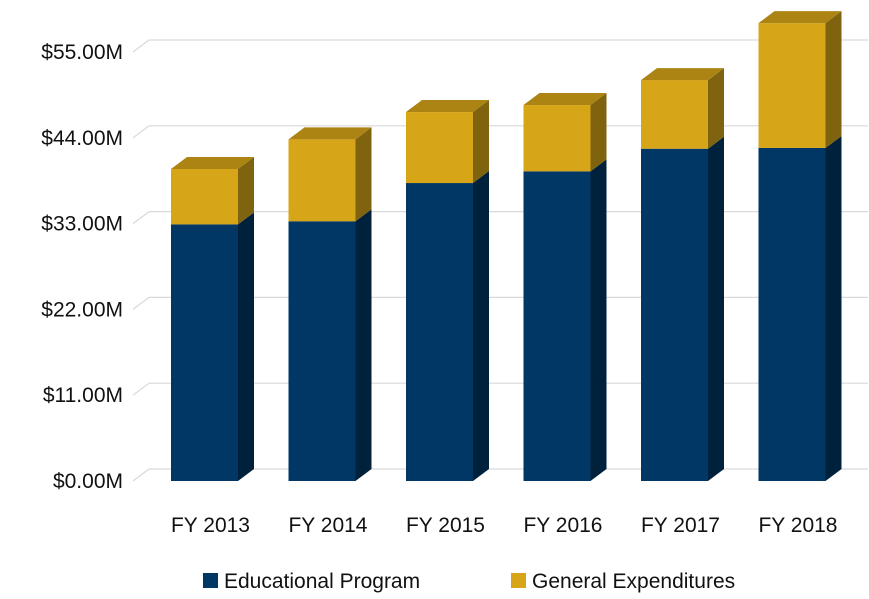 The width and height of the screenshot is (869, 599). Describe the element at coordinates (82, 52) in the screenshot. I see `y-tick-label: $55.00M` at that location.